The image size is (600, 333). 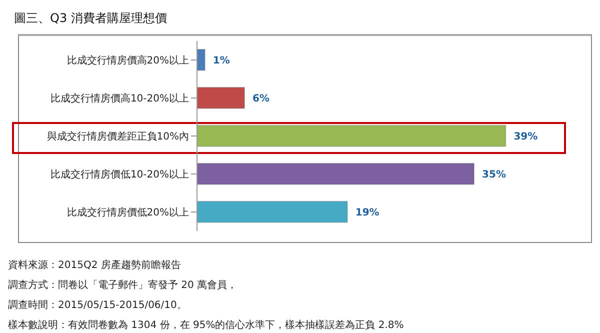 I want to click on text: 圖三、Q3 消費者購屋理想價, so click(x=90, y=18).